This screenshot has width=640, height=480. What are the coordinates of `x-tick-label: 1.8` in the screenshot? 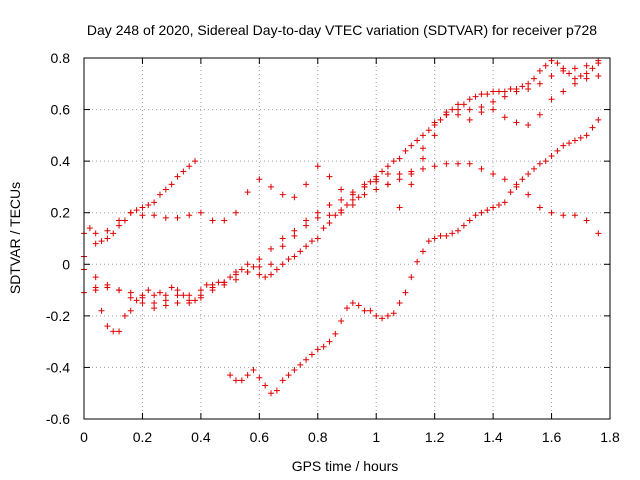 It's located at (610, 437).